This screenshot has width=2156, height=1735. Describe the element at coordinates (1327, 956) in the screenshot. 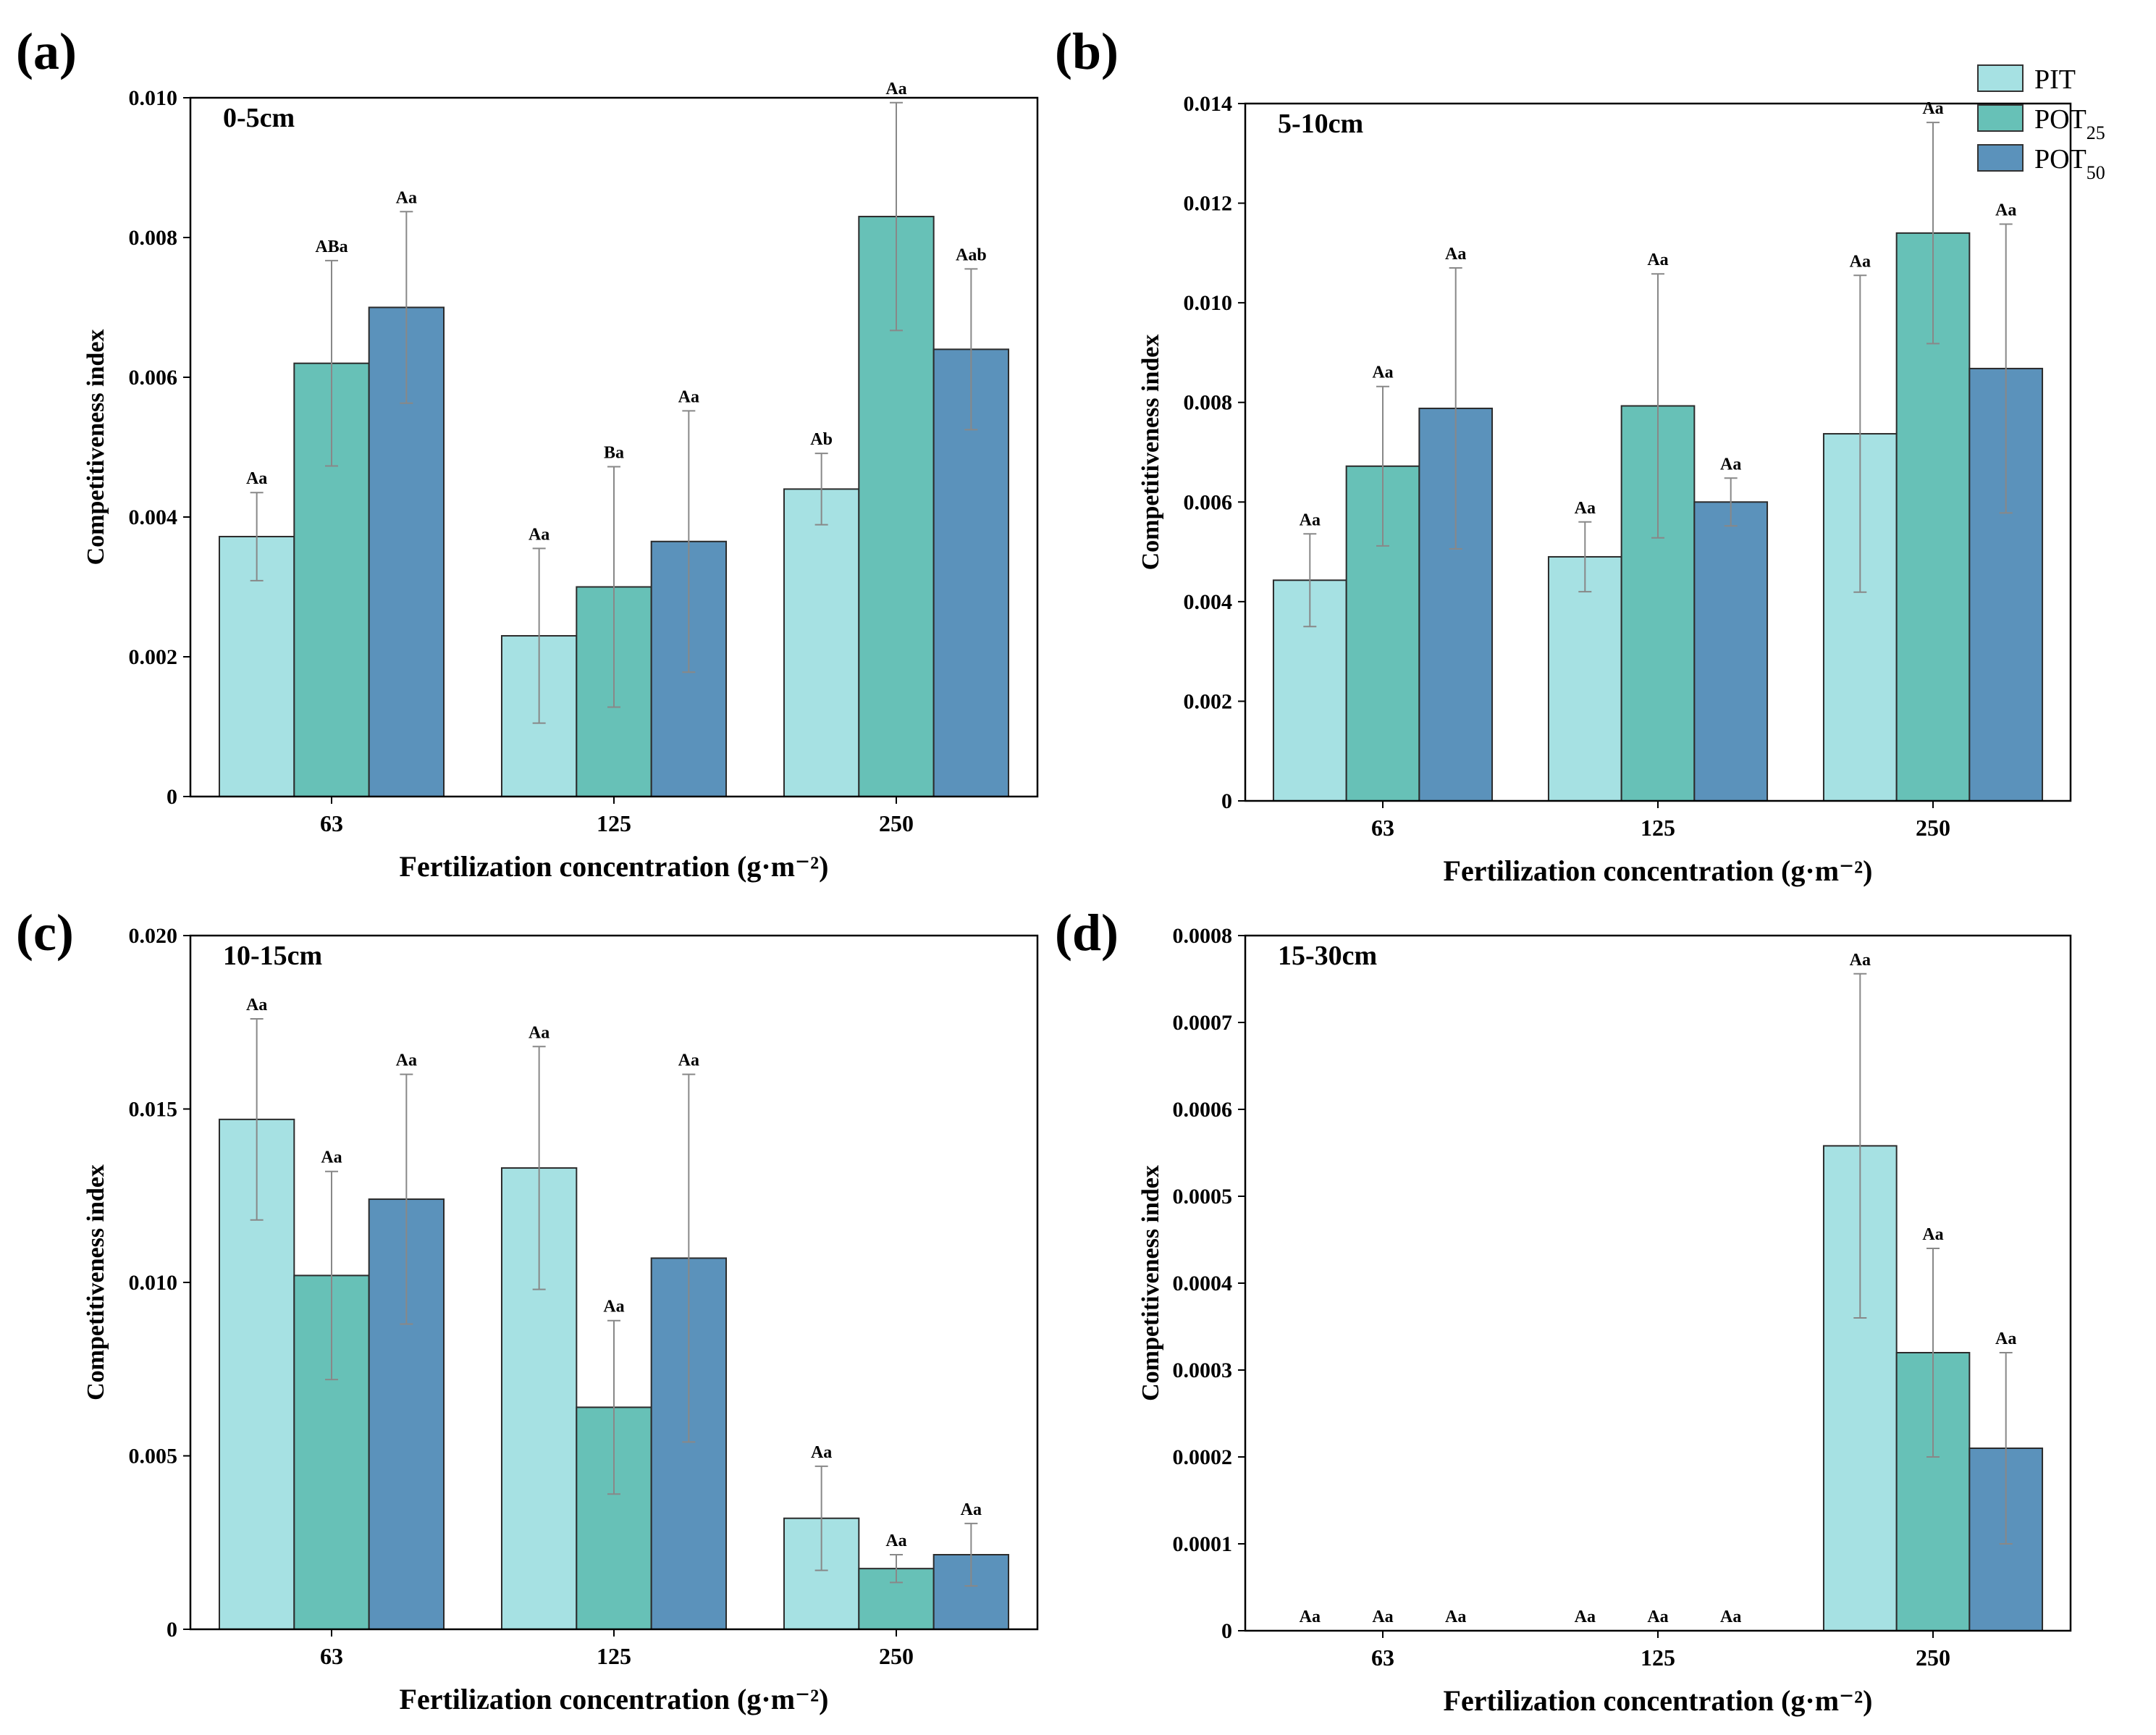

I see `depth-label: 15-30cm` at that location.